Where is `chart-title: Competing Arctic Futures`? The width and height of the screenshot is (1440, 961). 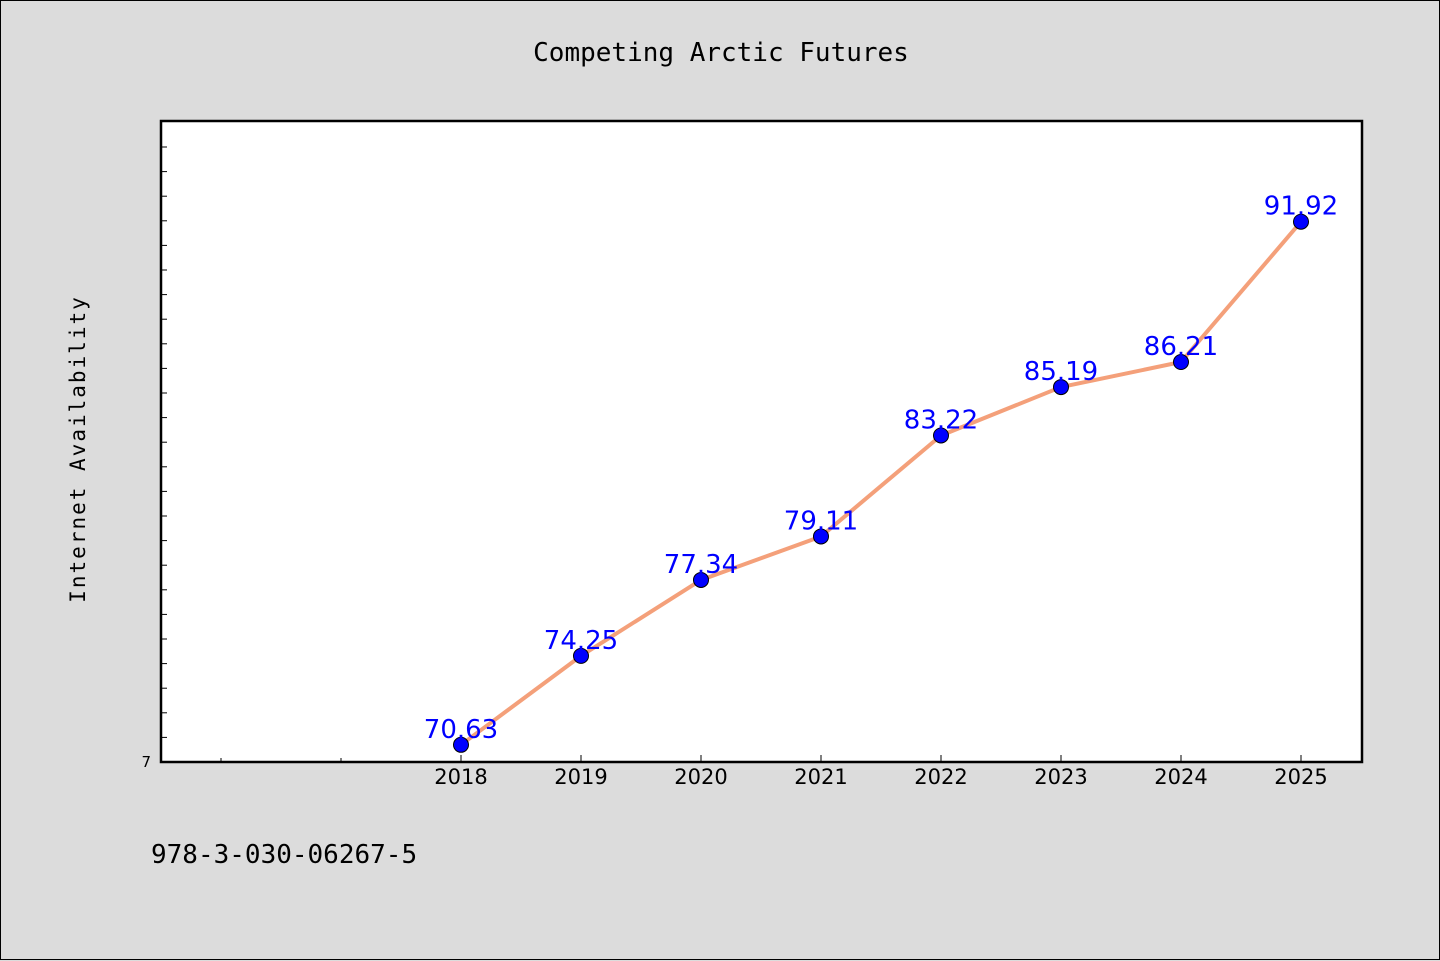 chart-title: Competing Arctic Futures is located at coordinates (721, 53).